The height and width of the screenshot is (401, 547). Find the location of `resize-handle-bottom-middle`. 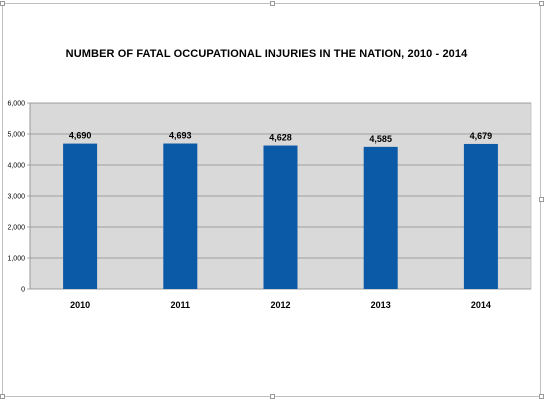

resize-handle-bottom-middle is located at coordinates (272, 396).